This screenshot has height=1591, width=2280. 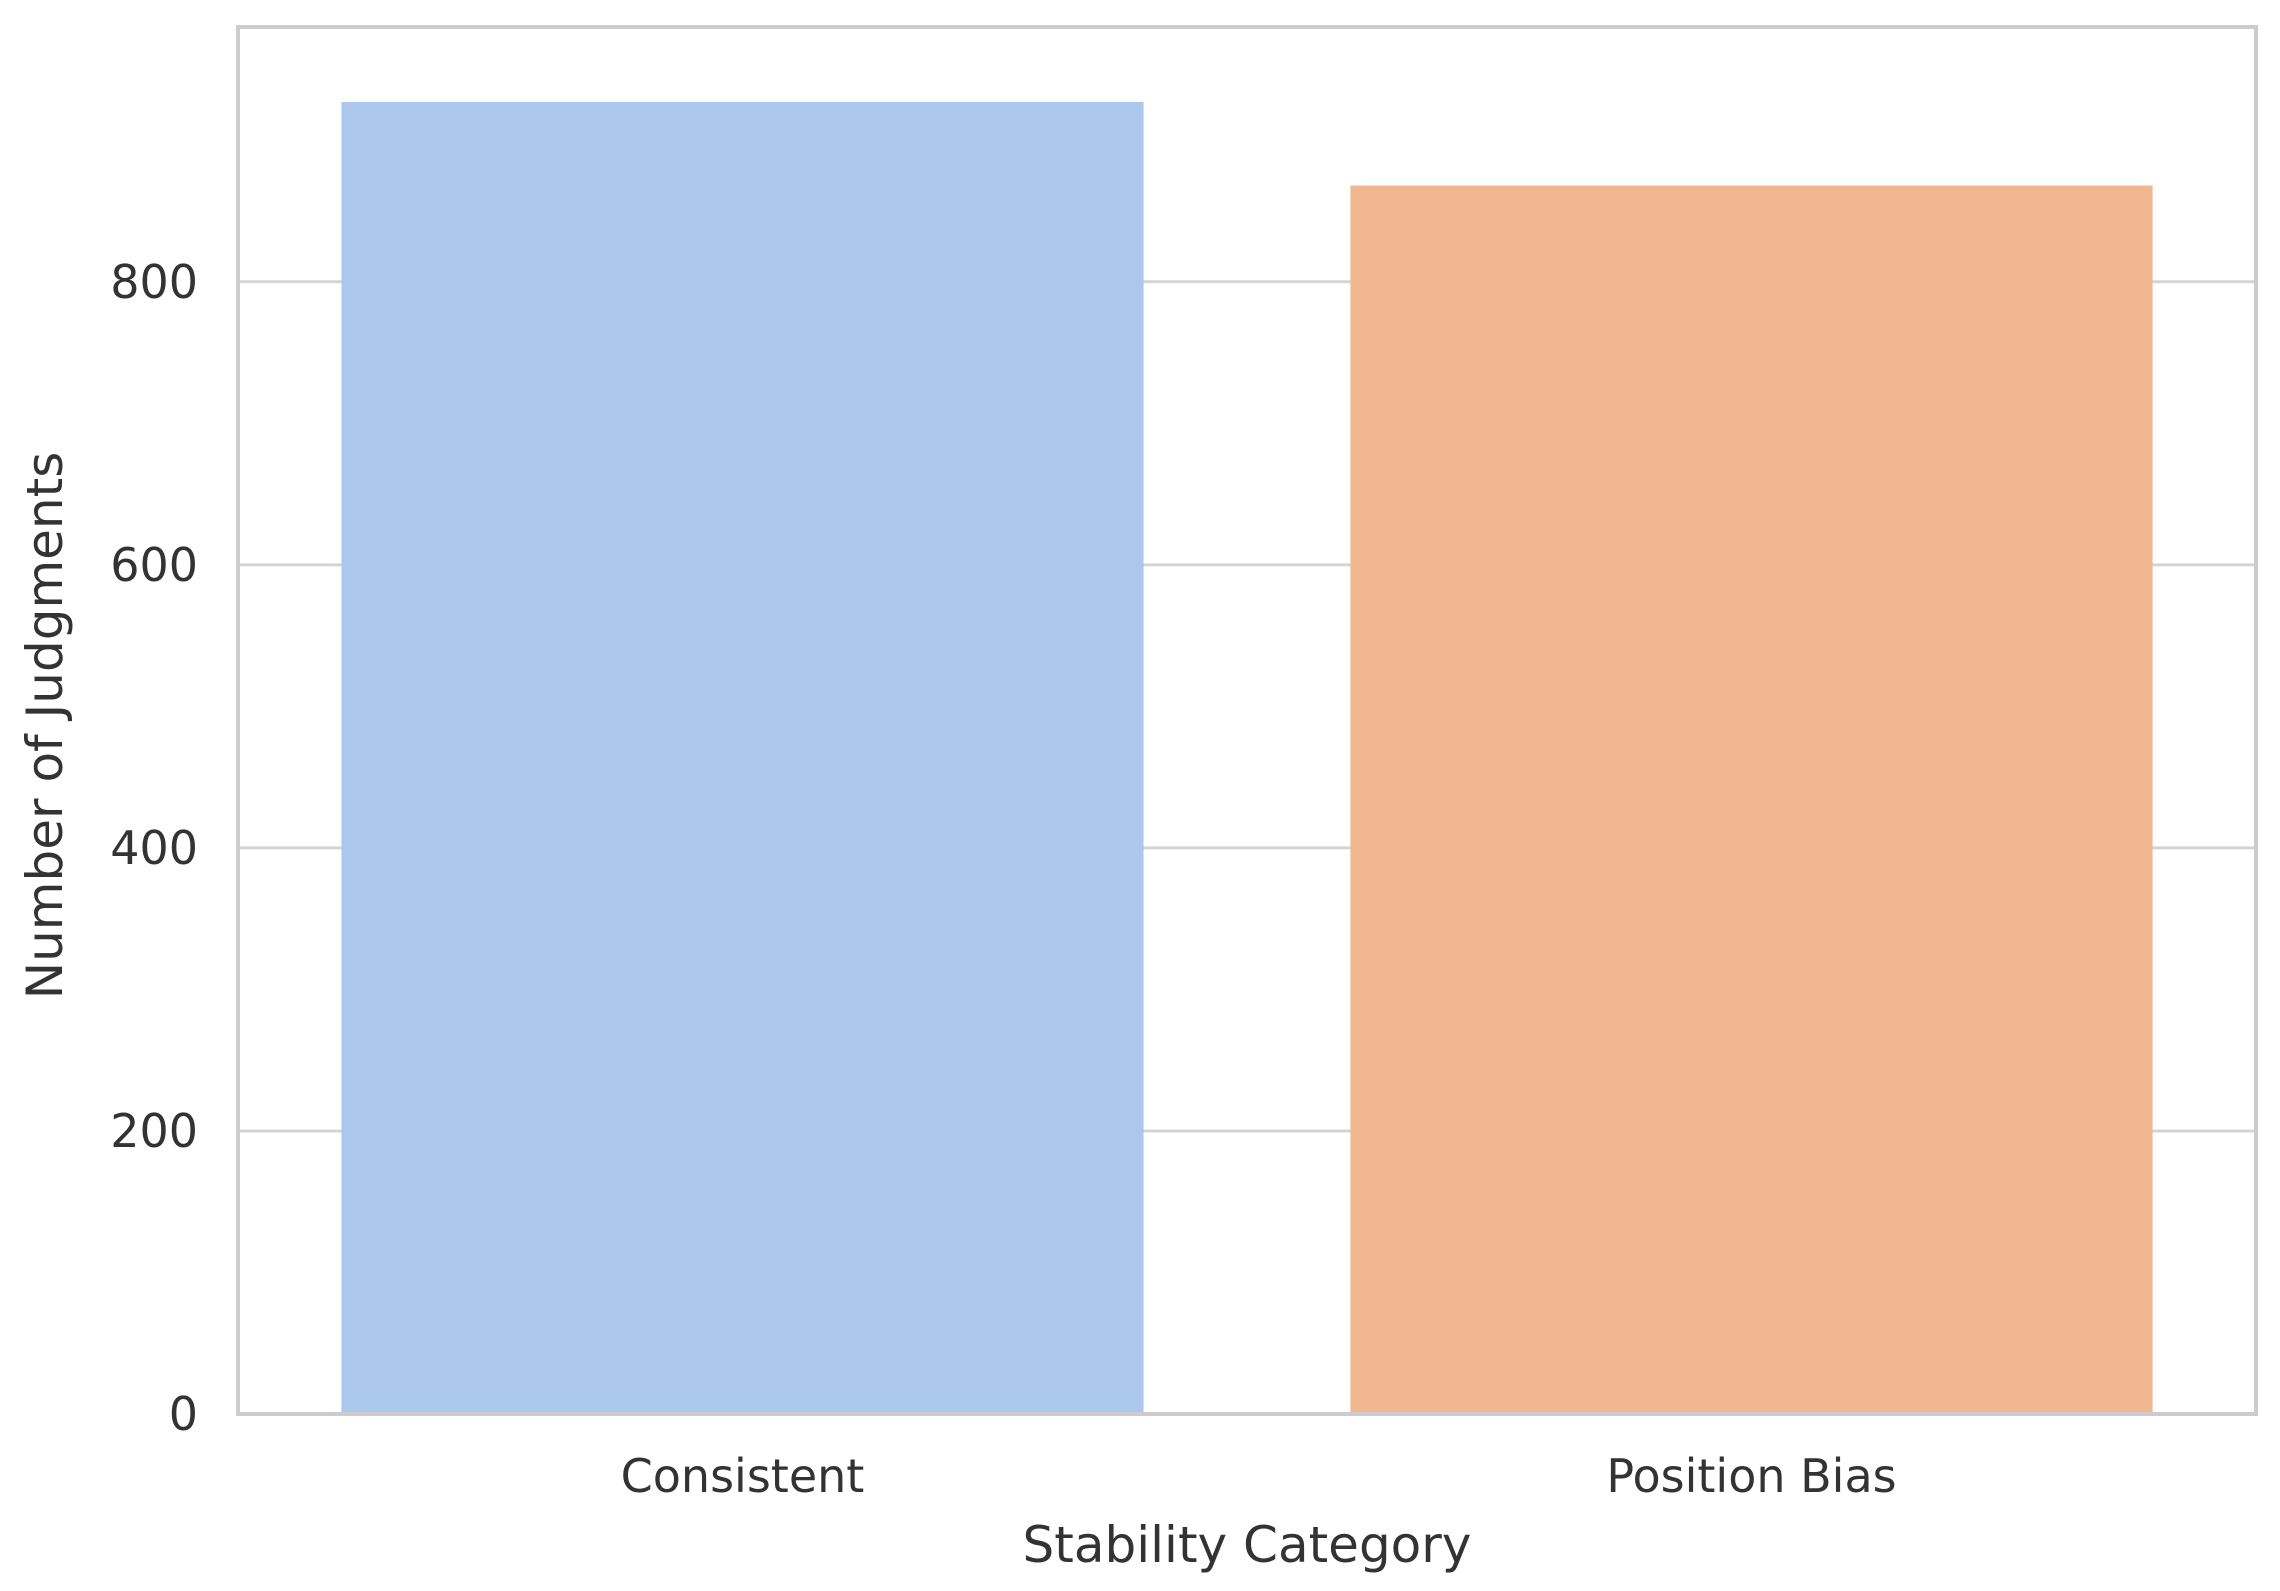 What do you see at coordinates (1751, 1476) in the screenshot?
I see `x-tick-label: Position Bias` at bounding box center [1751, 1476].